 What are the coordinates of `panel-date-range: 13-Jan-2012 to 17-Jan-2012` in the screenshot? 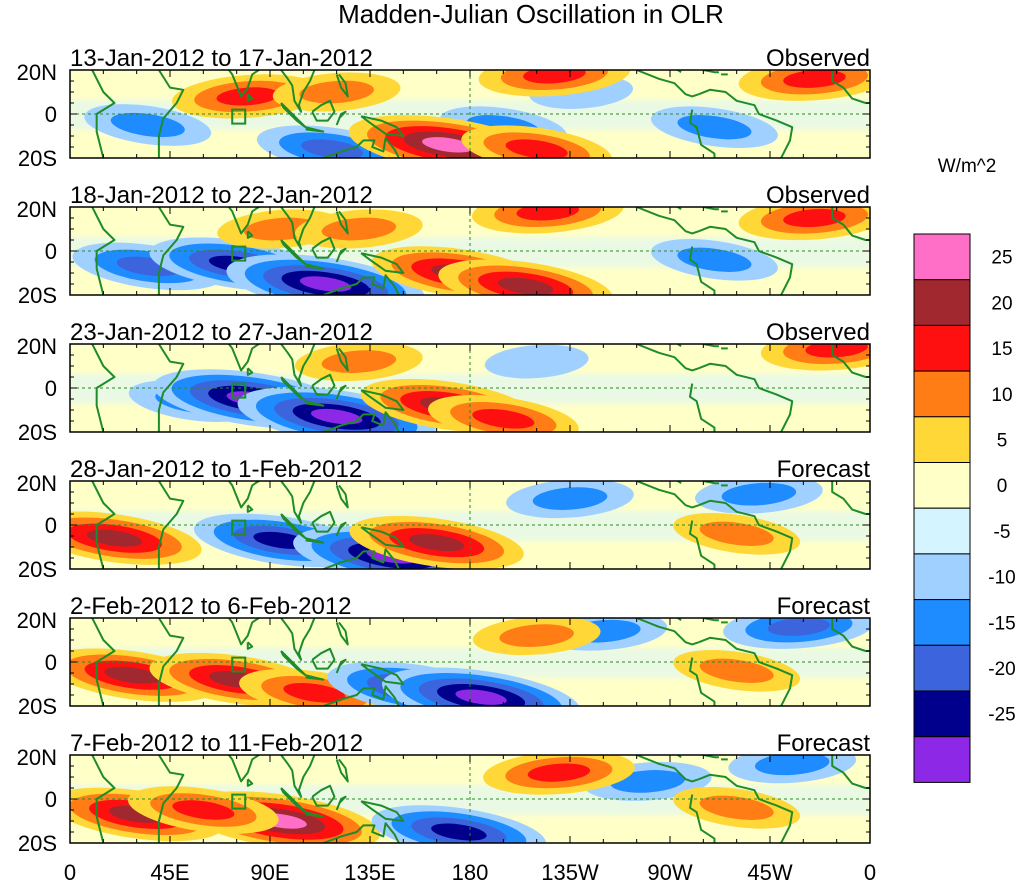 It's located at (221, 58).